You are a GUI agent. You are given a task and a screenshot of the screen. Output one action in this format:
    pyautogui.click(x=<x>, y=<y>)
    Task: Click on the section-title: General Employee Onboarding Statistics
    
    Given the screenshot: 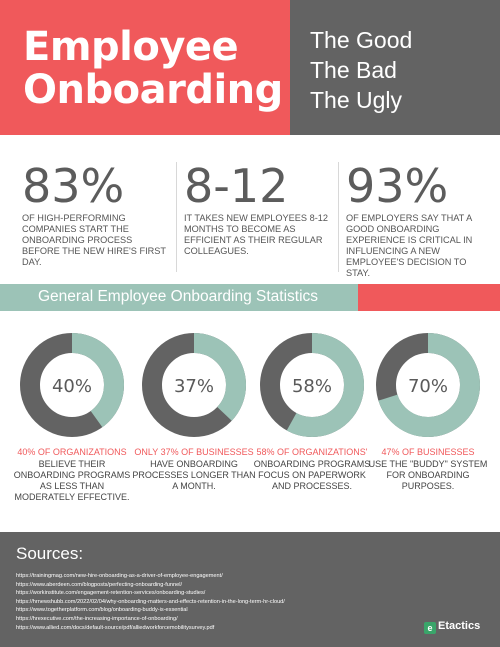 What is the action you would take?
    pyautogui.click(x=178, y=296)
    